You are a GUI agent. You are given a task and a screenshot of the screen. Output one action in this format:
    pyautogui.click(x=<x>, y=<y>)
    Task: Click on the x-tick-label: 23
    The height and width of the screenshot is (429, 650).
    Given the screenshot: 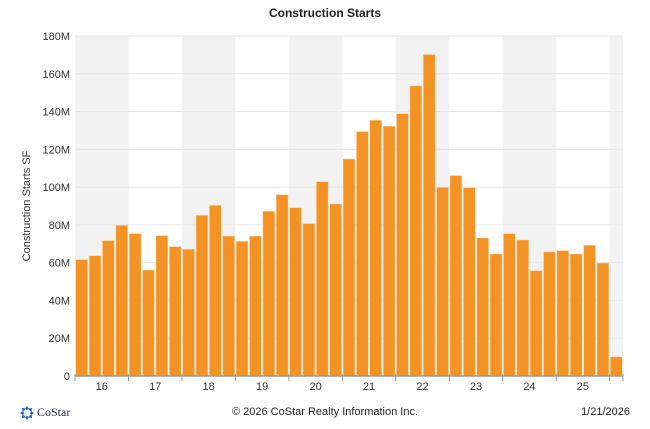 What is the action you would take?
    pyautogui.click(x=476, y=387)
    